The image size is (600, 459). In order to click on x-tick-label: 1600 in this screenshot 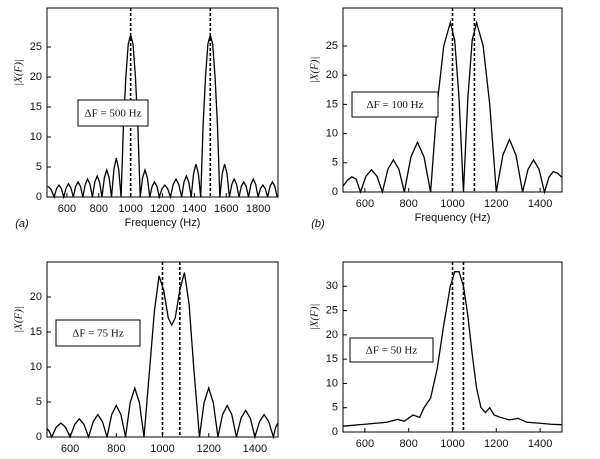, I will do `click(226, 209)`.